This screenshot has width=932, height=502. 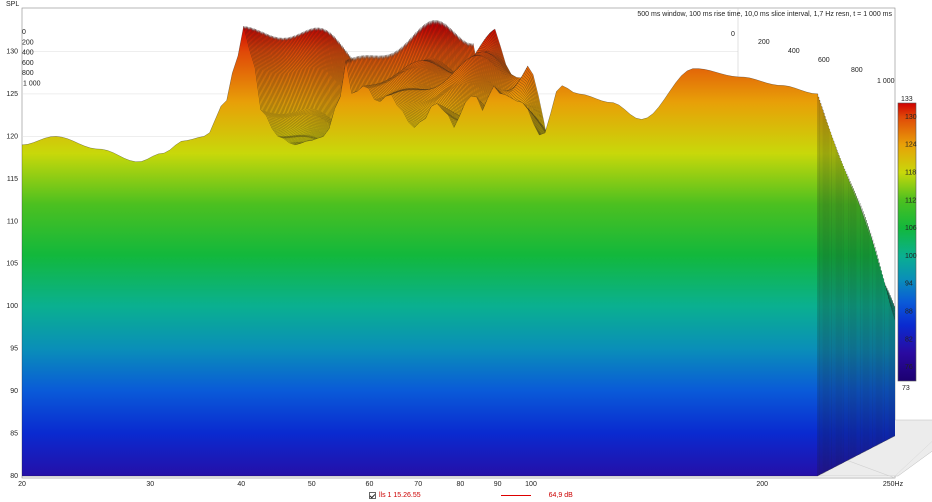 What do you see at coordinates (14, 434) in the screenshot?
I see `y-tick-label: 85` at bounding box center [14, 434].